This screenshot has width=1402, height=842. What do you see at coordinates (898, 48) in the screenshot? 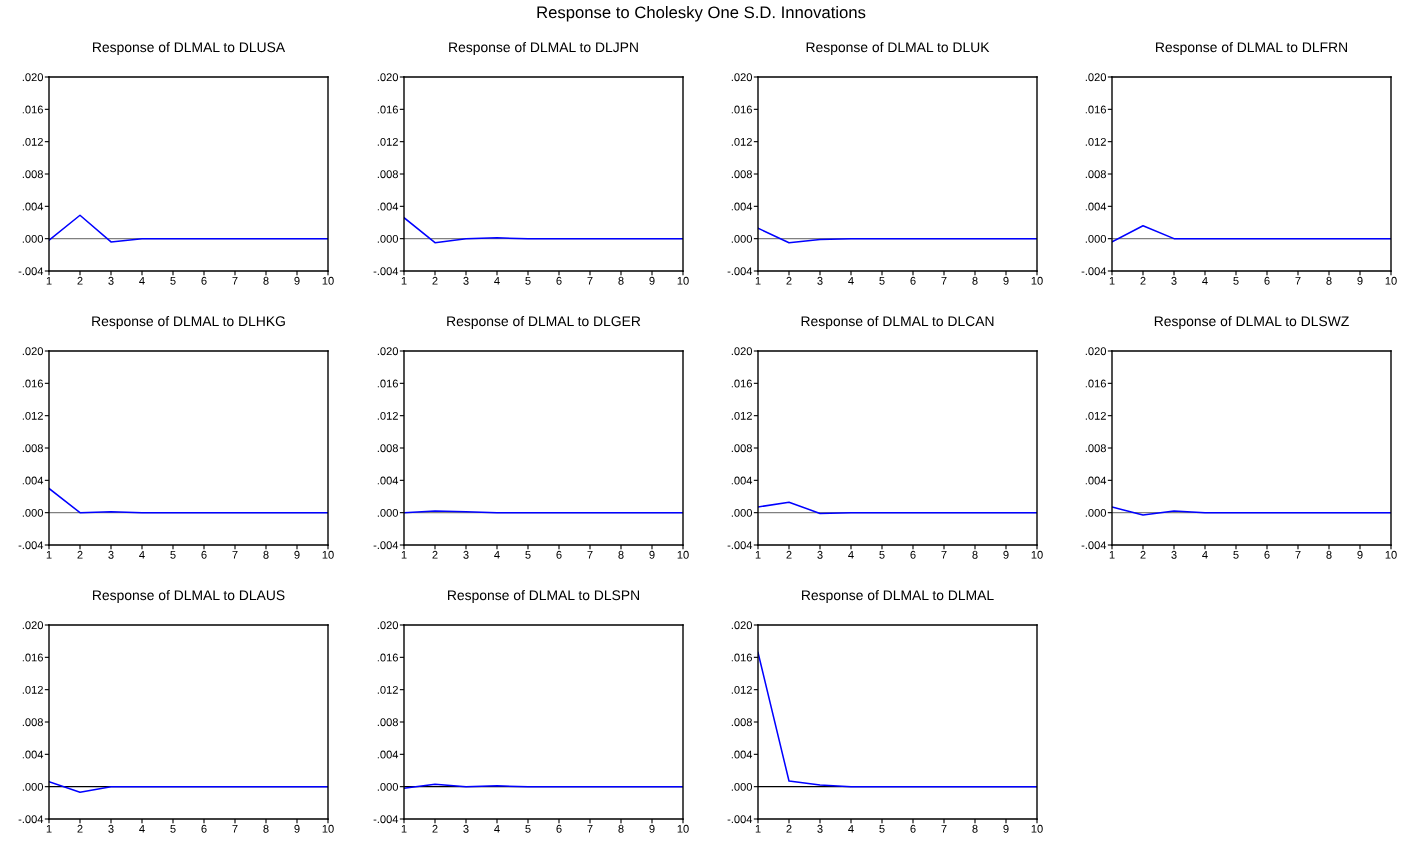
I see `chart-title: Response of DLMAL to DLUK` at bounding box center [898, 48].